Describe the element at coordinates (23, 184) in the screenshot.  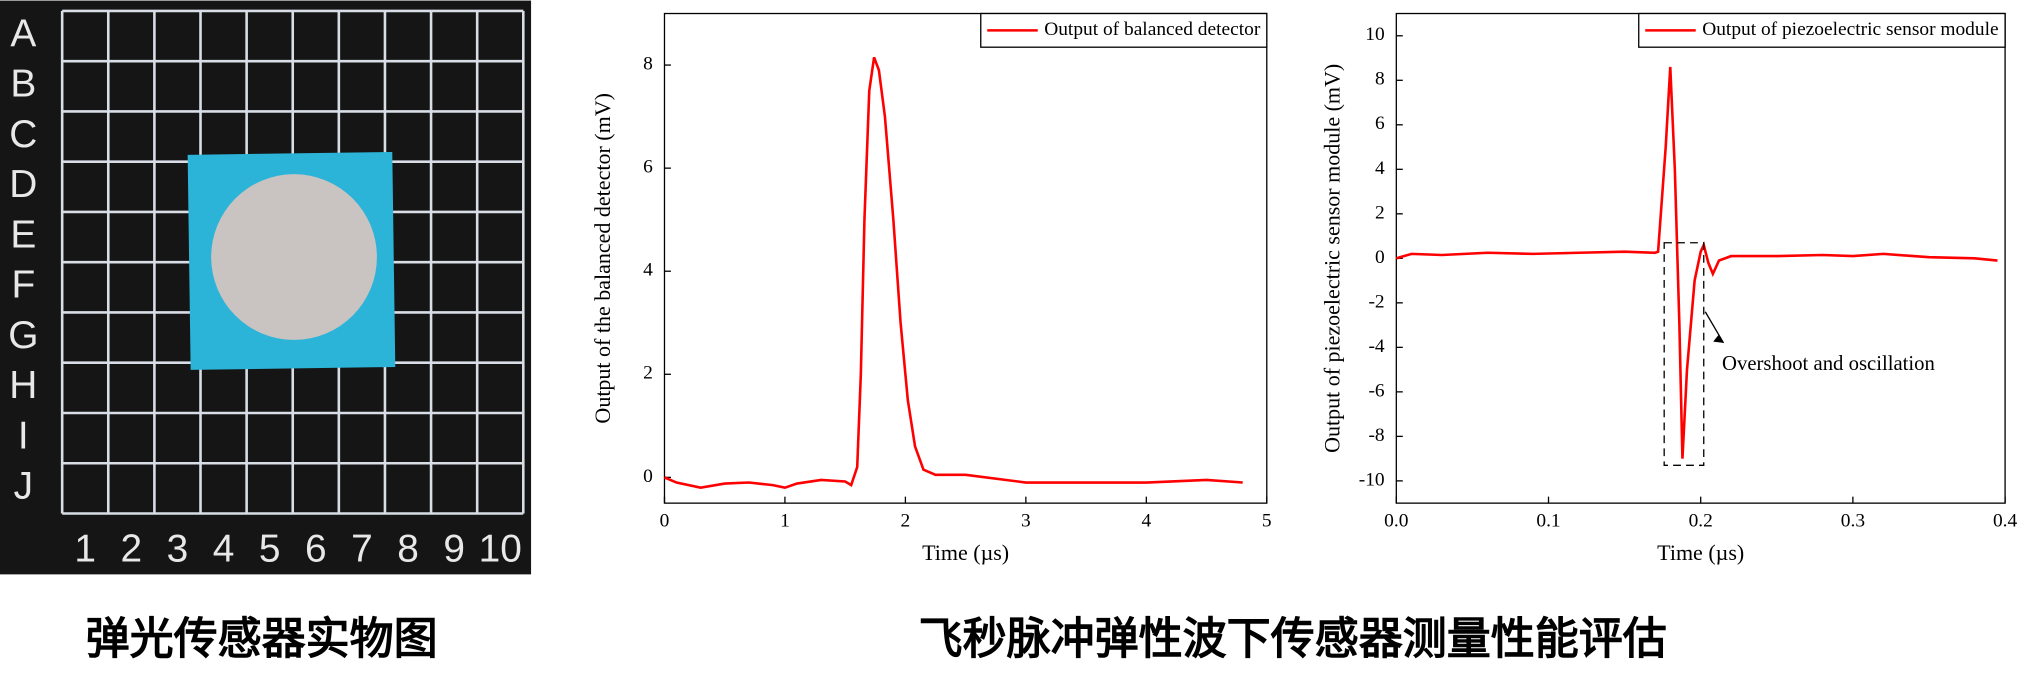
I see `row-label: D` at that location.